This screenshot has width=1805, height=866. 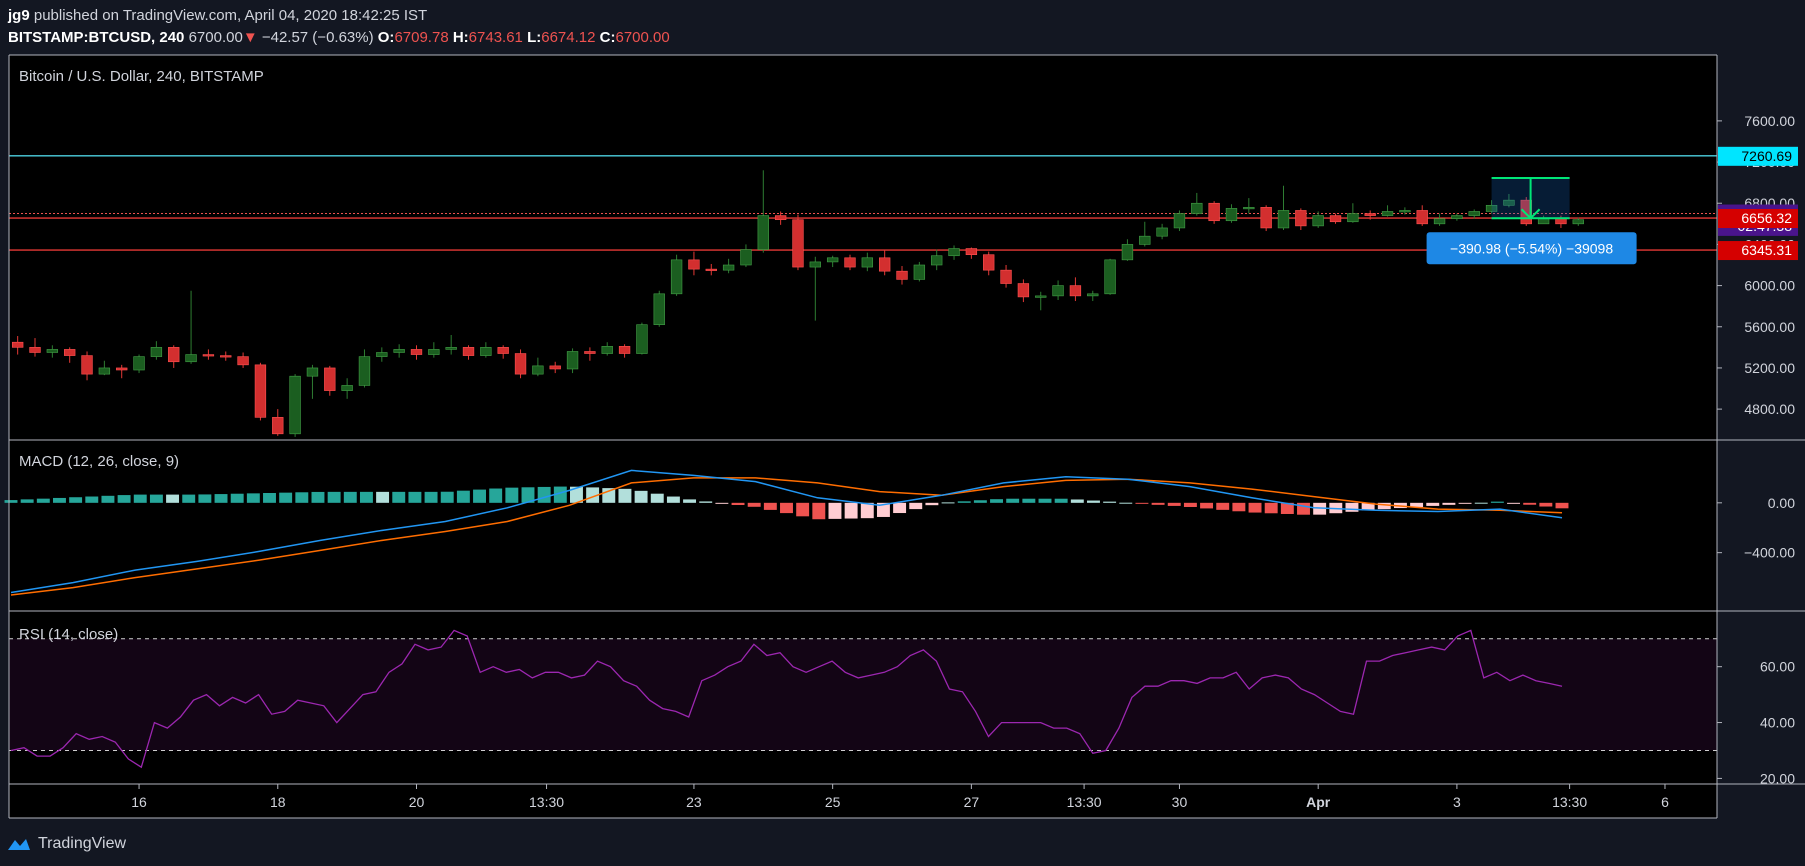 What do you see at coordinates (66, 844) in the screenshot?
I see `footer-brand: TradingView` at bounding box center [66, 844].